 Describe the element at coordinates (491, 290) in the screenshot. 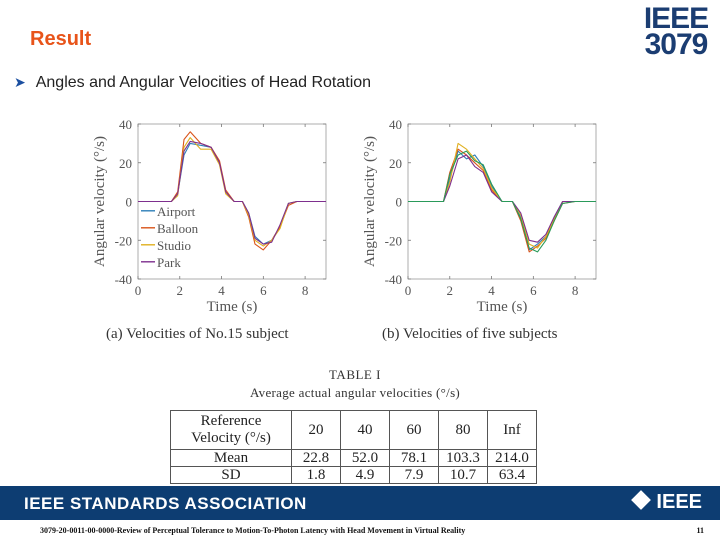

I see `chart-b-x-tick-label: 4` at that location.